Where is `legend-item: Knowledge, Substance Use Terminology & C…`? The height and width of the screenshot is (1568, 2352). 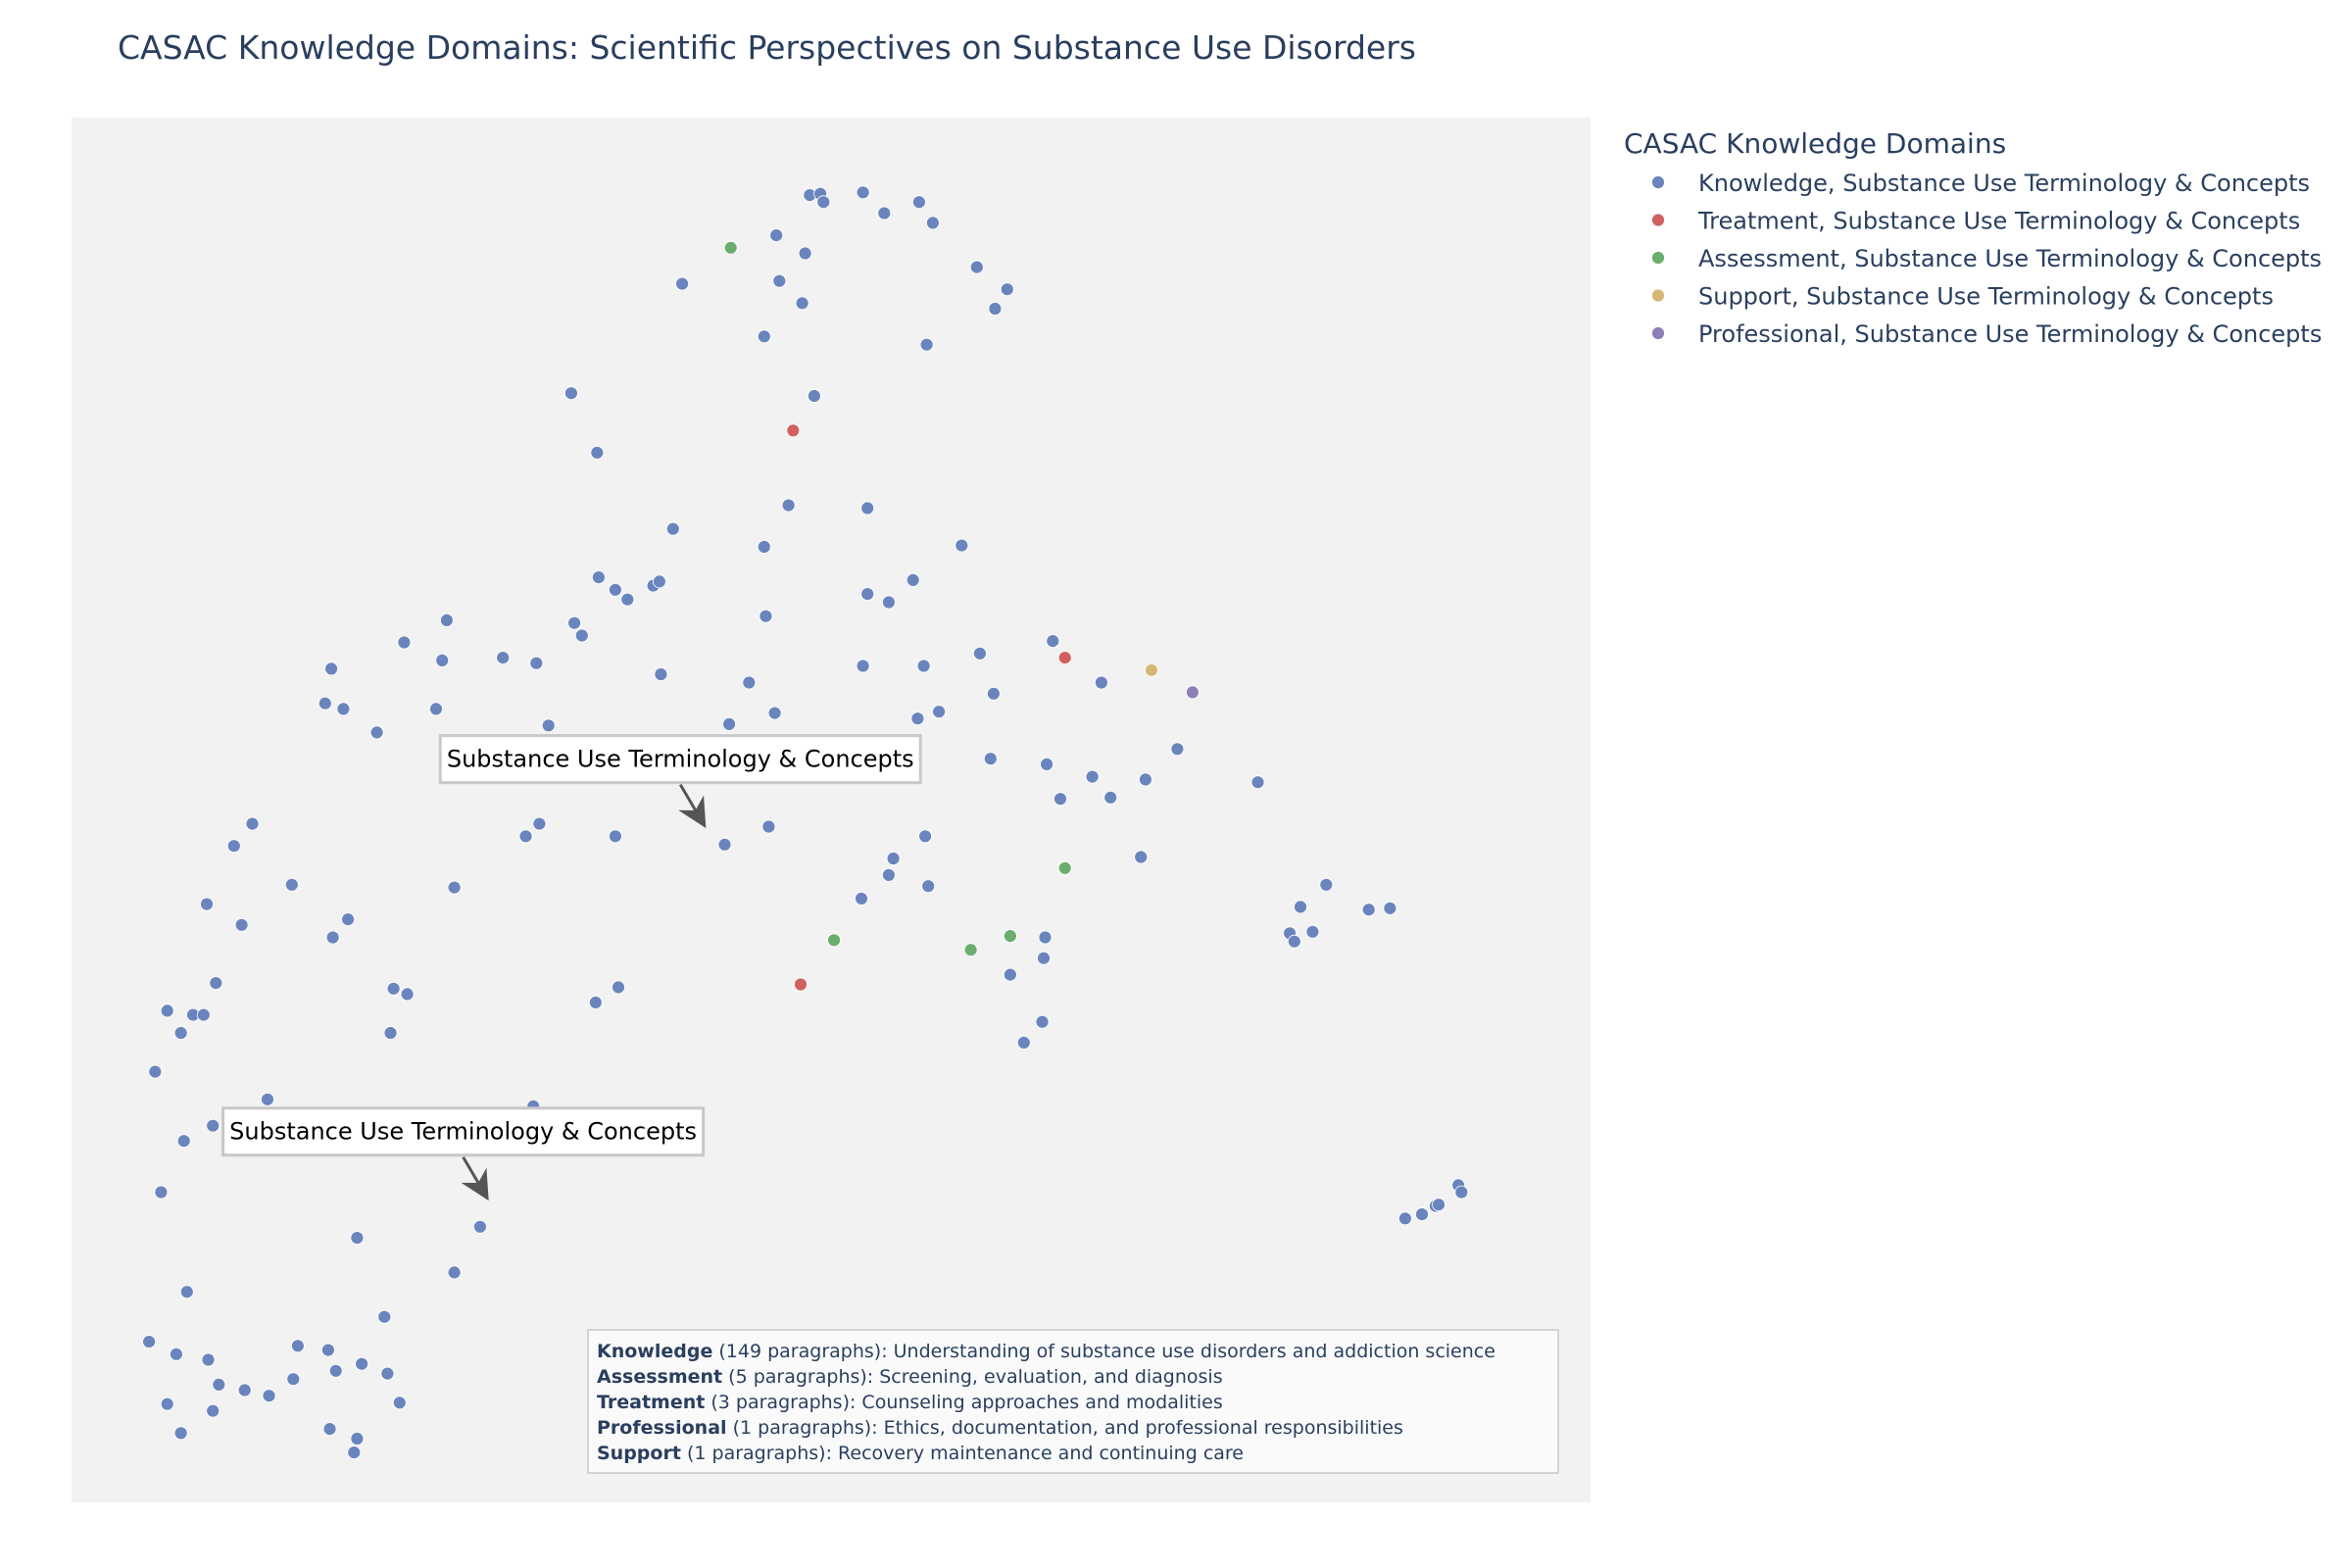
legend-item: Knowledge, Substance Use Terminology & C… is located at coordinates (1981, 183).